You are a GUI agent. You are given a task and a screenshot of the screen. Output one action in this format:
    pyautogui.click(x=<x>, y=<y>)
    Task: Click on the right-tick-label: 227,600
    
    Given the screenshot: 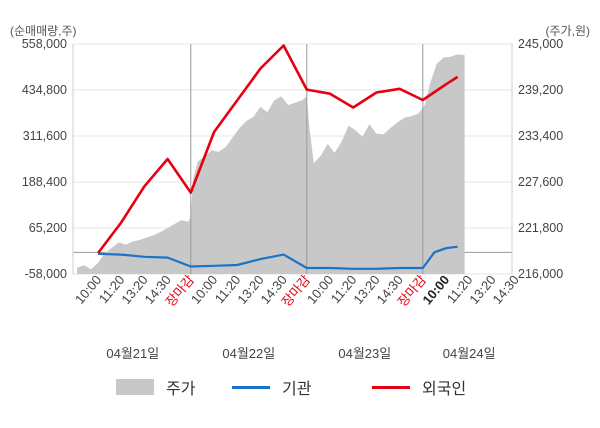 What is the action you would take?
    pyautogui.click(x=540, y=182)
    